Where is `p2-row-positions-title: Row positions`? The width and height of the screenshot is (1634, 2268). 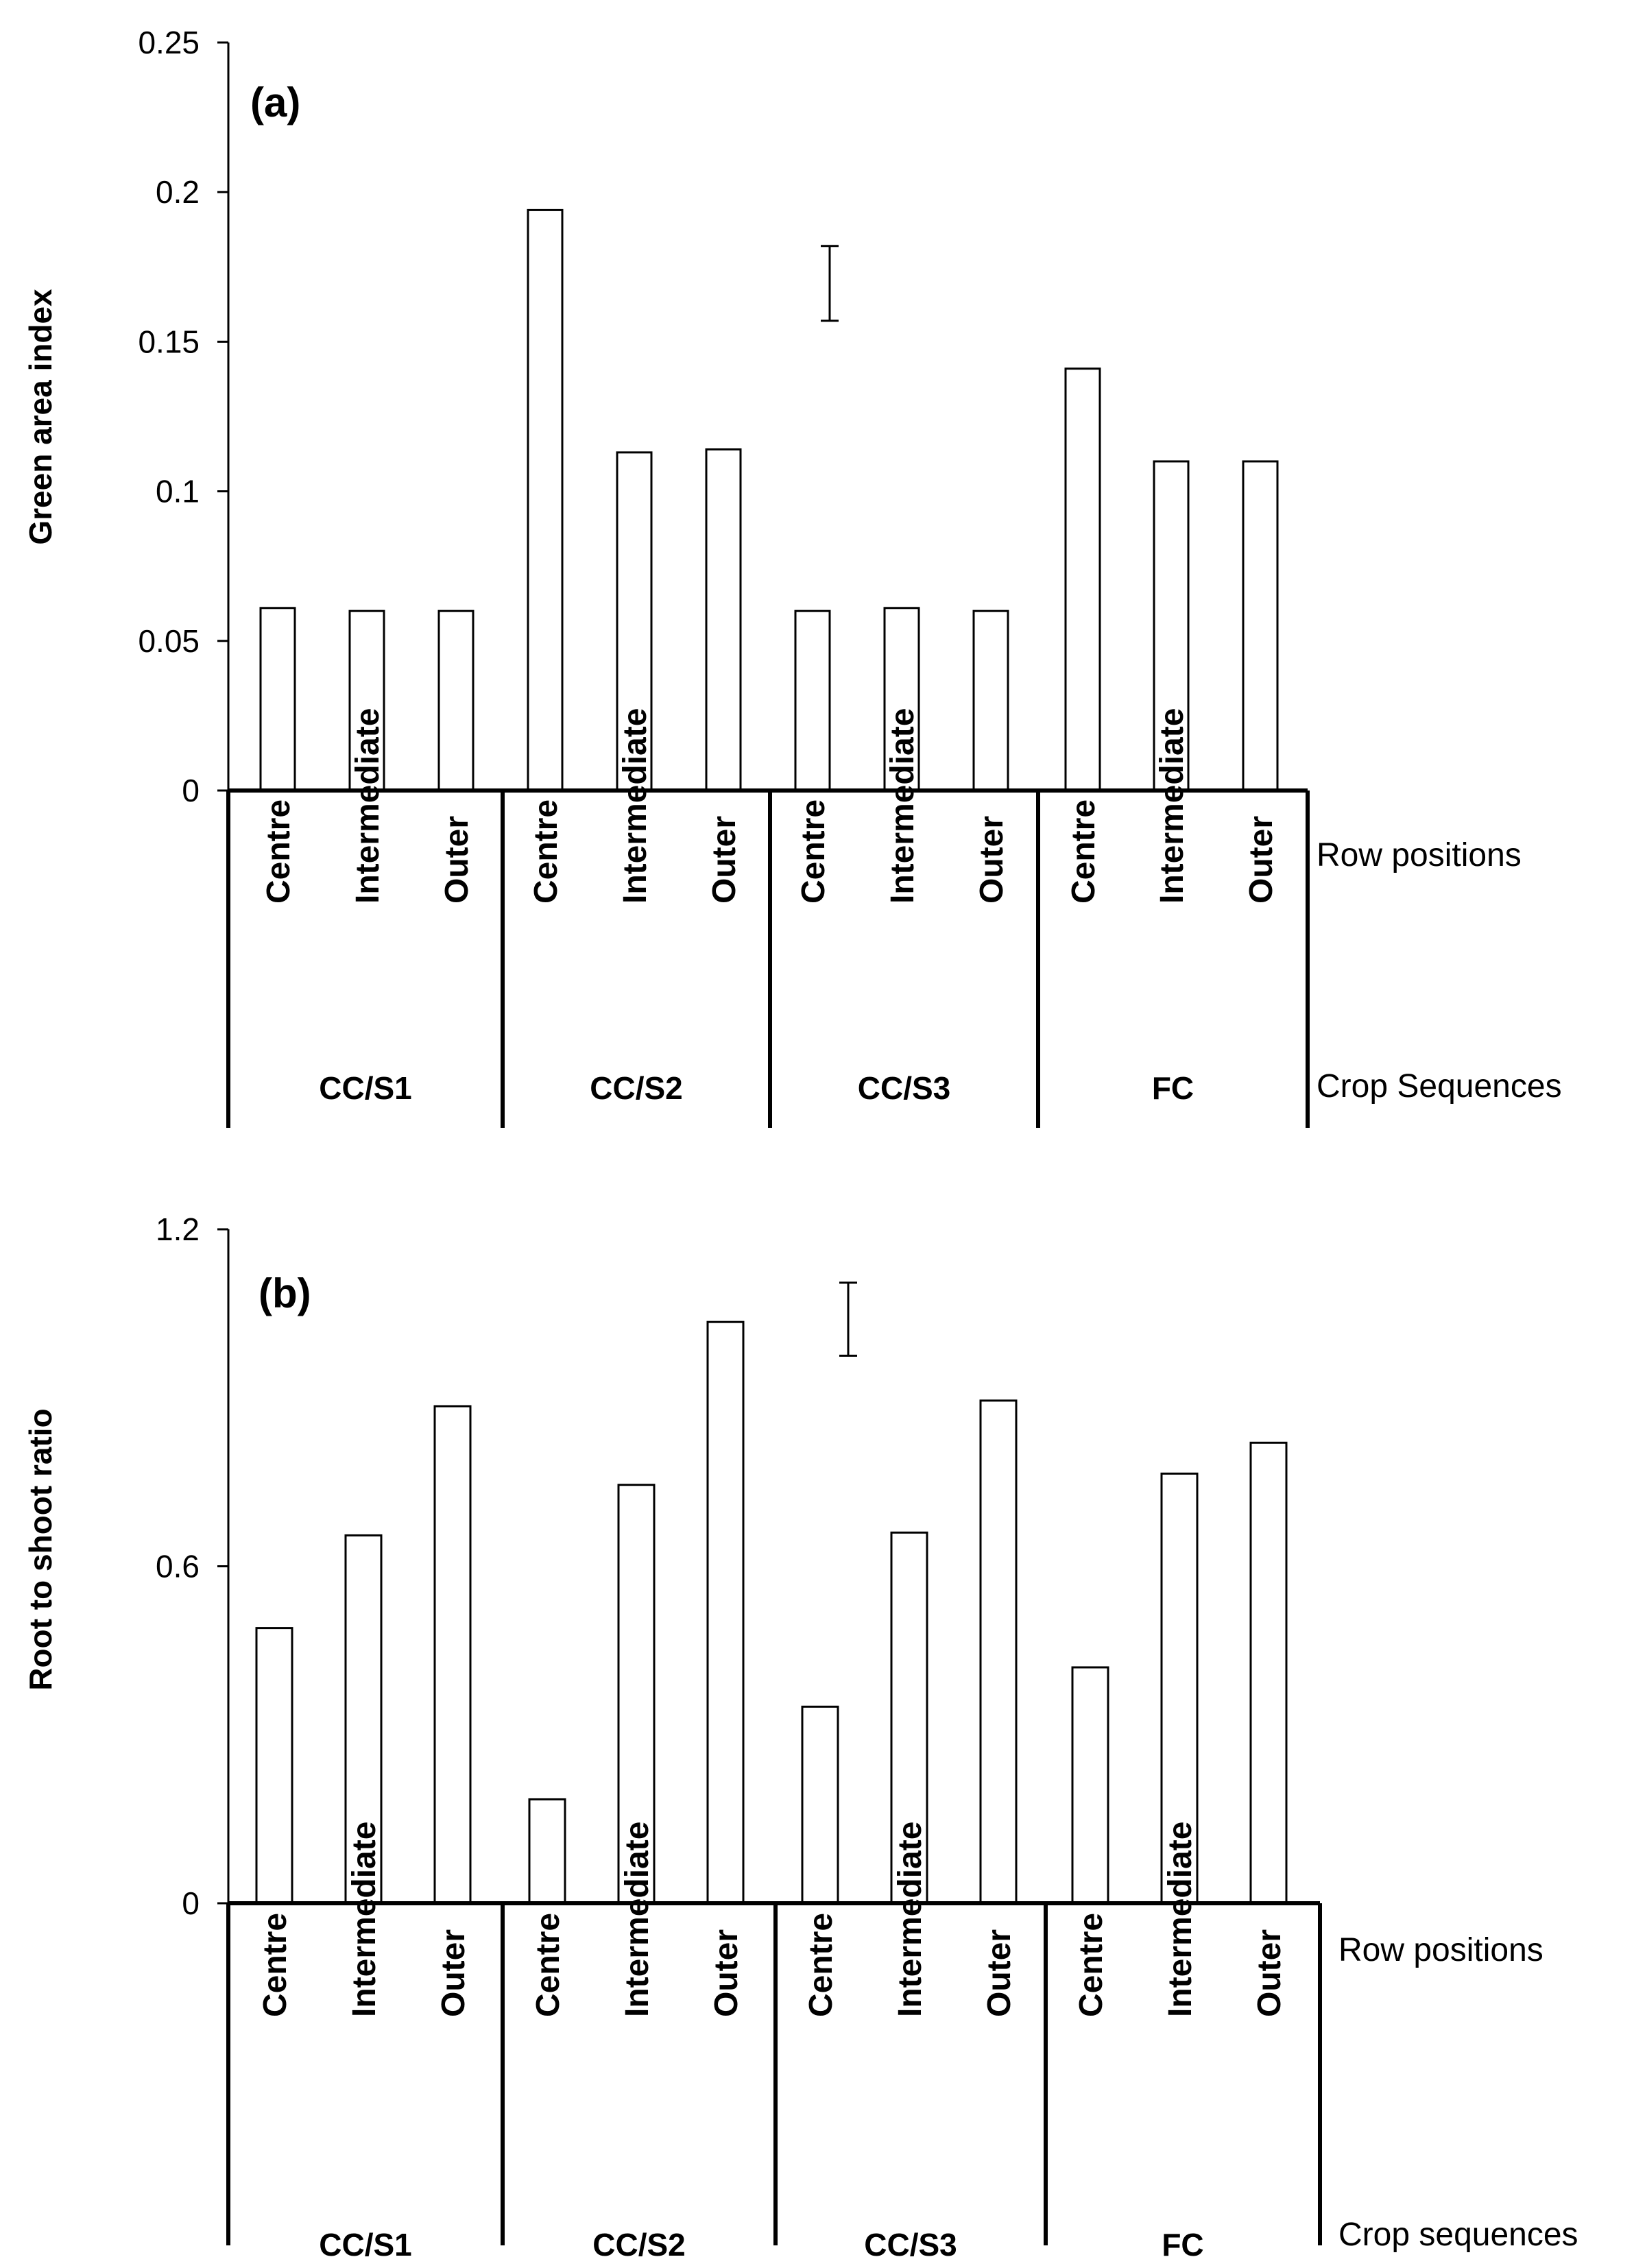
p2-row-positions-title: Row positions is located at coordinates (1440, 1950).